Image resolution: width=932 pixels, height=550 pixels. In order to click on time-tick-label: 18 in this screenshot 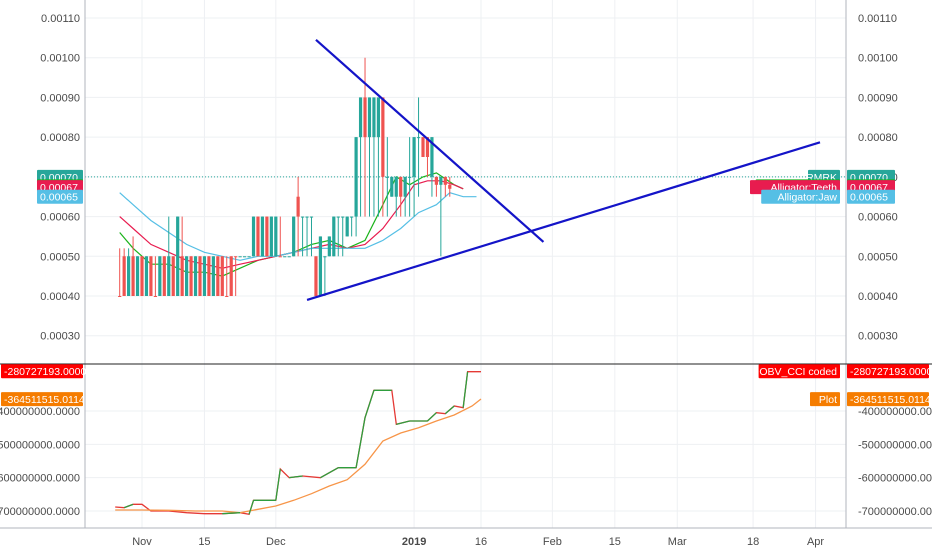, I will do `click(753, 542)`.